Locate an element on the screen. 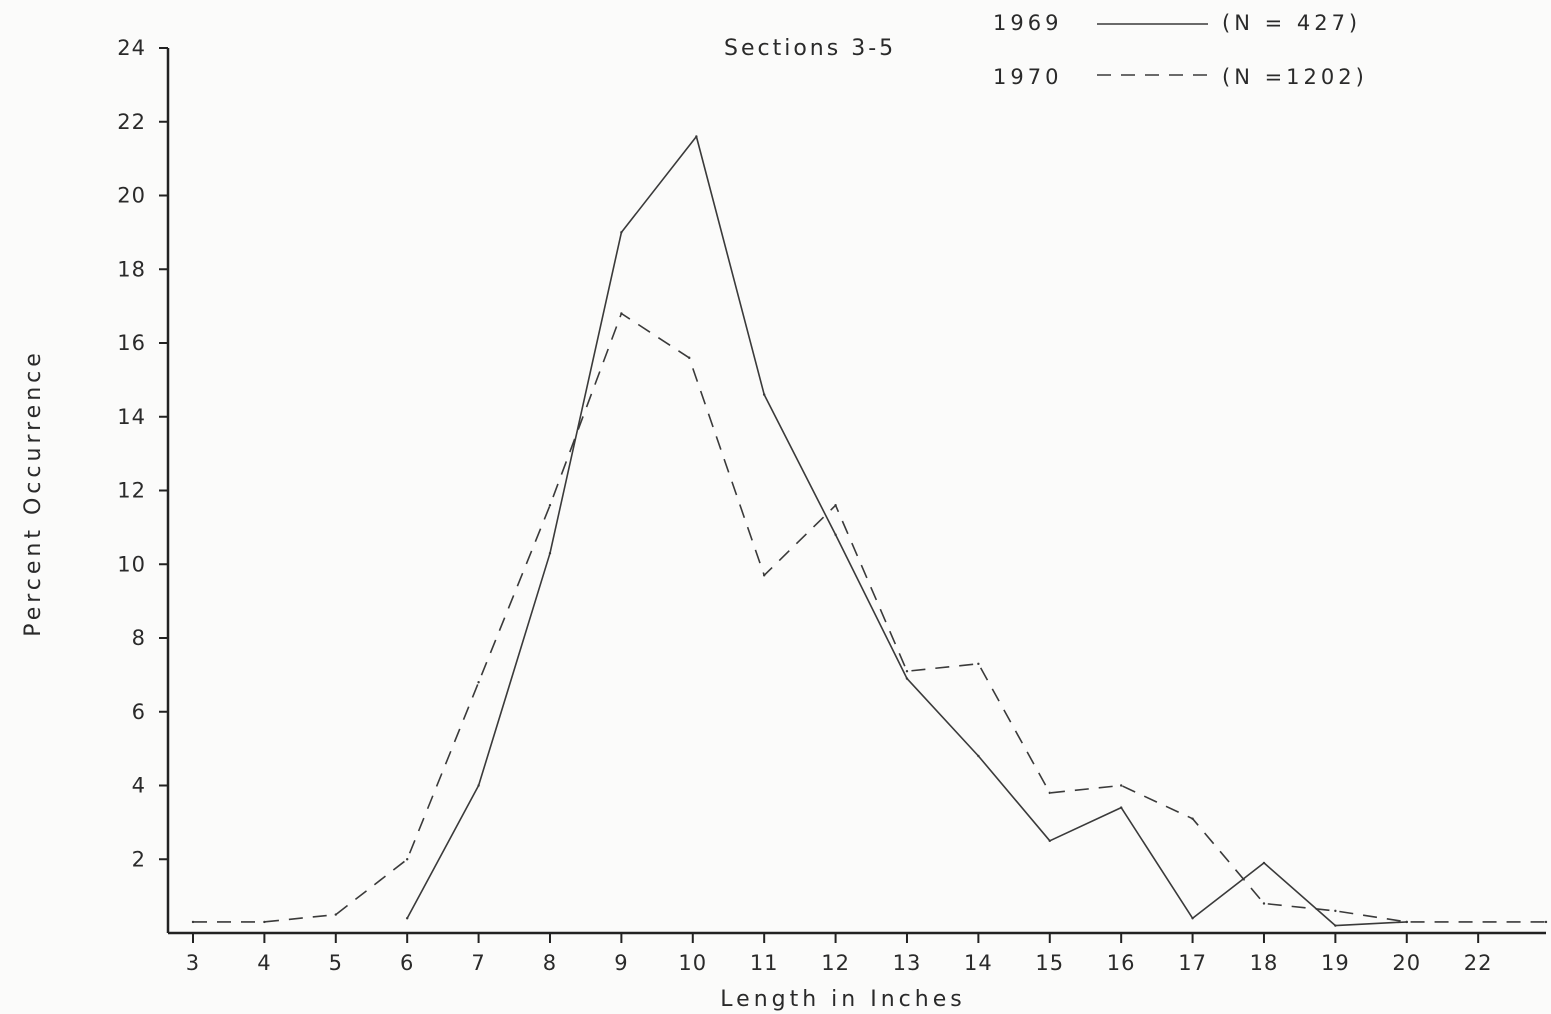 Image resolution: width=1551 pixels, height=1014 pixels. y-tick-label-2: 2 is located at coordinates (139, 859).